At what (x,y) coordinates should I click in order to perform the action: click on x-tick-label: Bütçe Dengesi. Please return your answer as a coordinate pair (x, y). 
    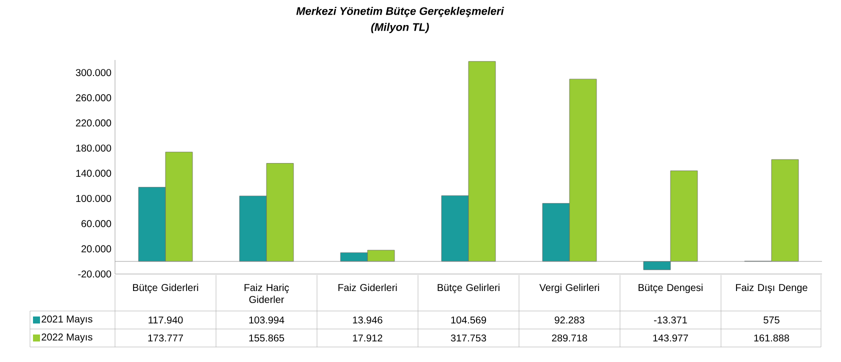
    Looking at the image, I should click on (670, 289).